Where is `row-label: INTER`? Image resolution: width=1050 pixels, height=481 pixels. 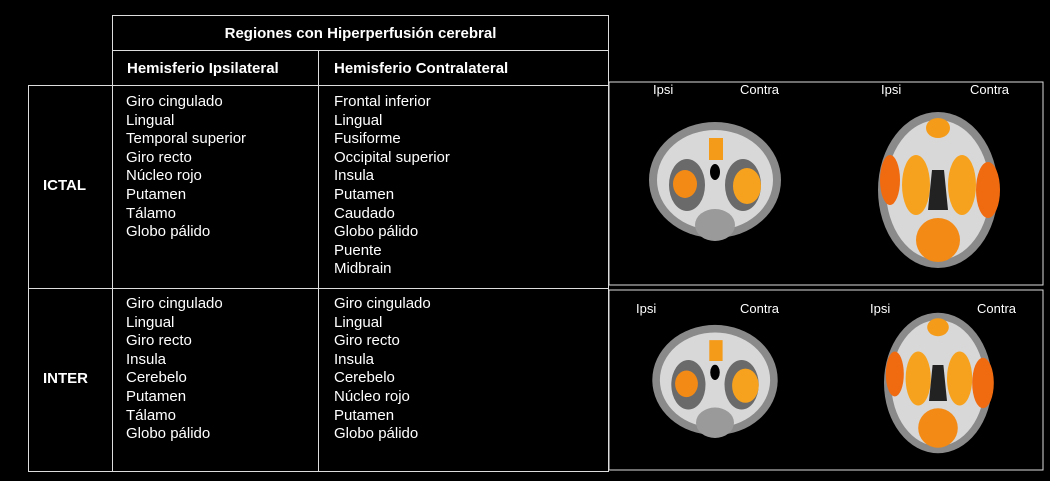 row-label: INTER is located at coordinates (65, 378).